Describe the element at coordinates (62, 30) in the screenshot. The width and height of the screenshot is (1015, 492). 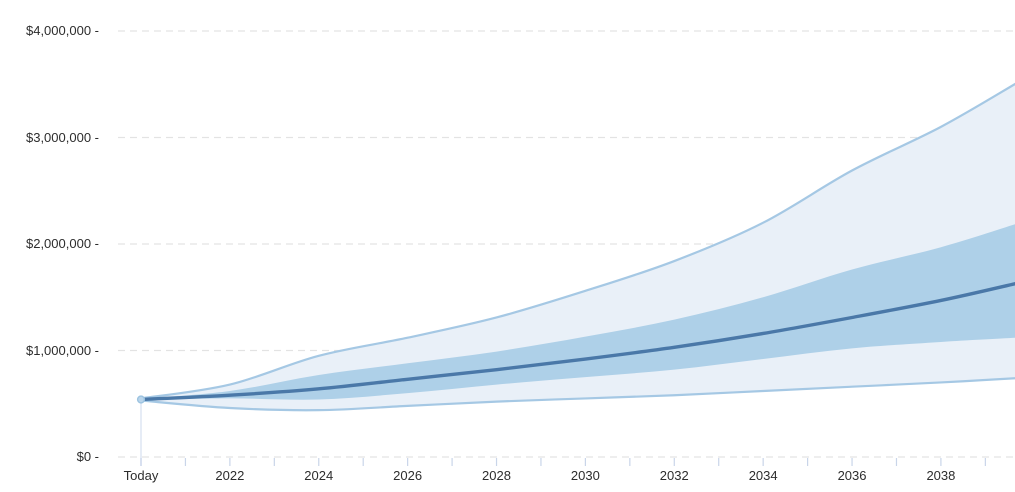
I see `y-axis-label: $4,000,000 -` at that location.